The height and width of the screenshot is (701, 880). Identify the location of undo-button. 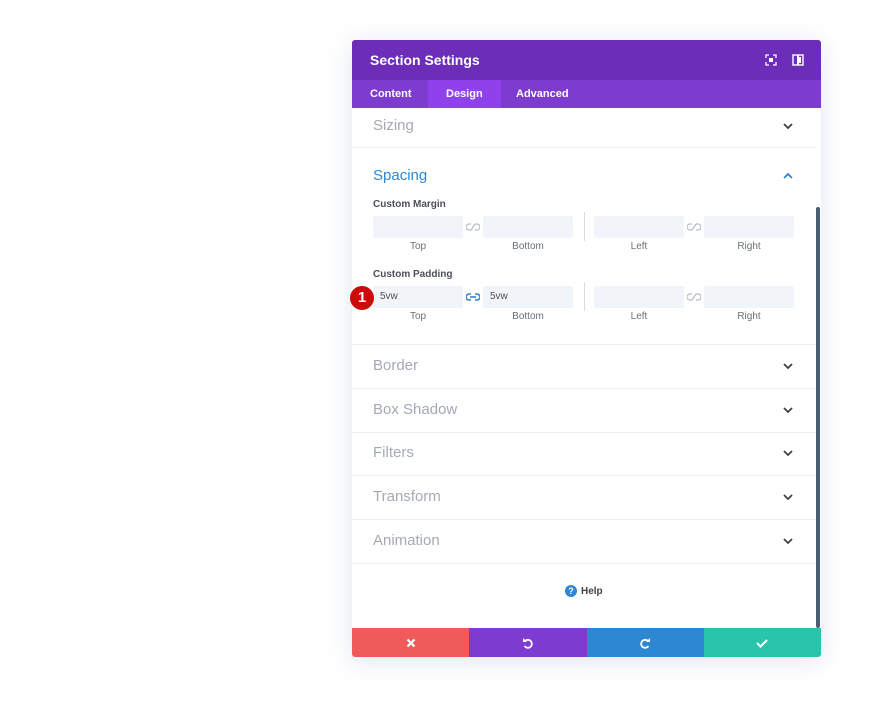
(528, 642).